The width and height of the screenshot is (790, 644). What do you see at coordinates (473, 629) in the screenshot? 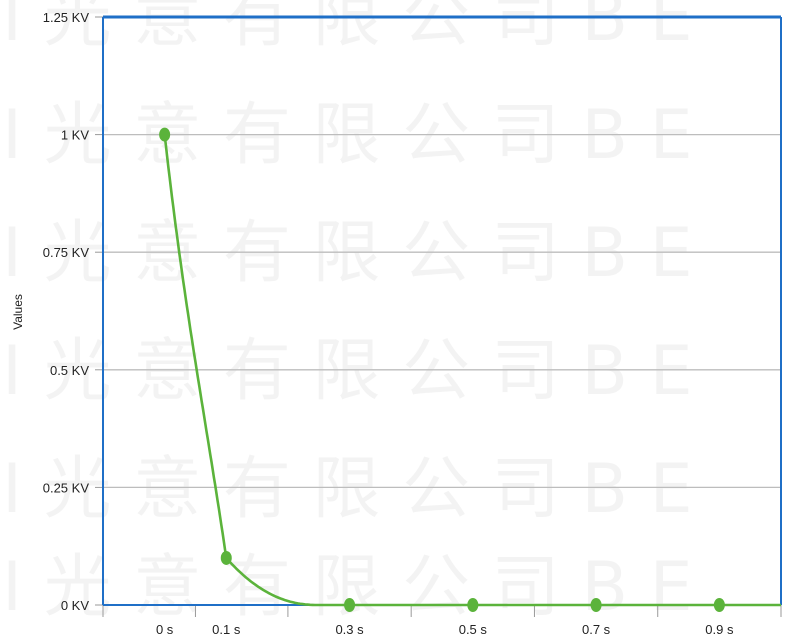
I see `x-tick-label: 0.5 s` at bounding box center [473, 629].